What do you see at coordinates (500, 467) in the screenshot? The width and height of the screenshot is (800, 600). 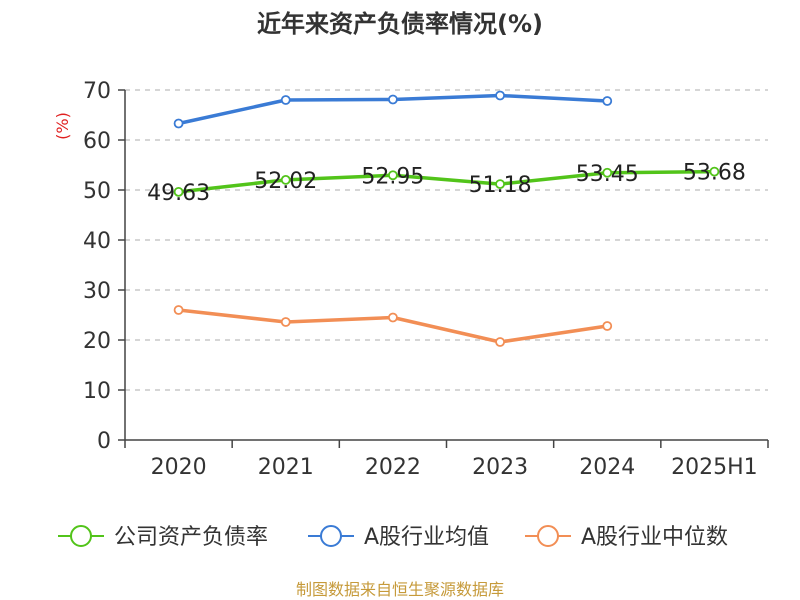 I see `x-tick-label: 2023` at bounding box center [500, 467].